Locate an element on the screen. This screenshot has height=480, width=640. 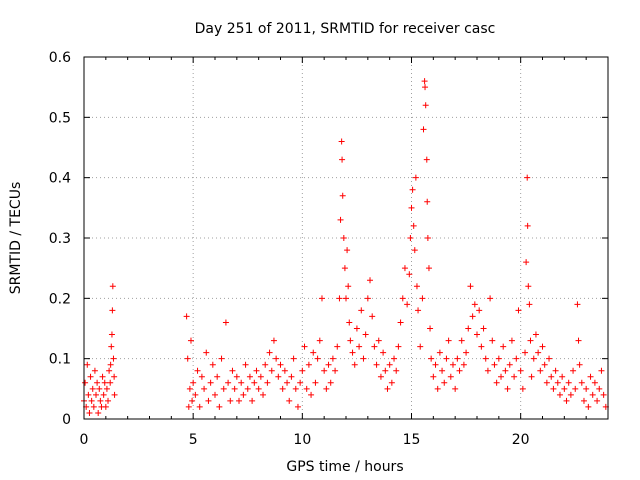
y-tick-label: 0.1 is located at coordinates (60, 360).